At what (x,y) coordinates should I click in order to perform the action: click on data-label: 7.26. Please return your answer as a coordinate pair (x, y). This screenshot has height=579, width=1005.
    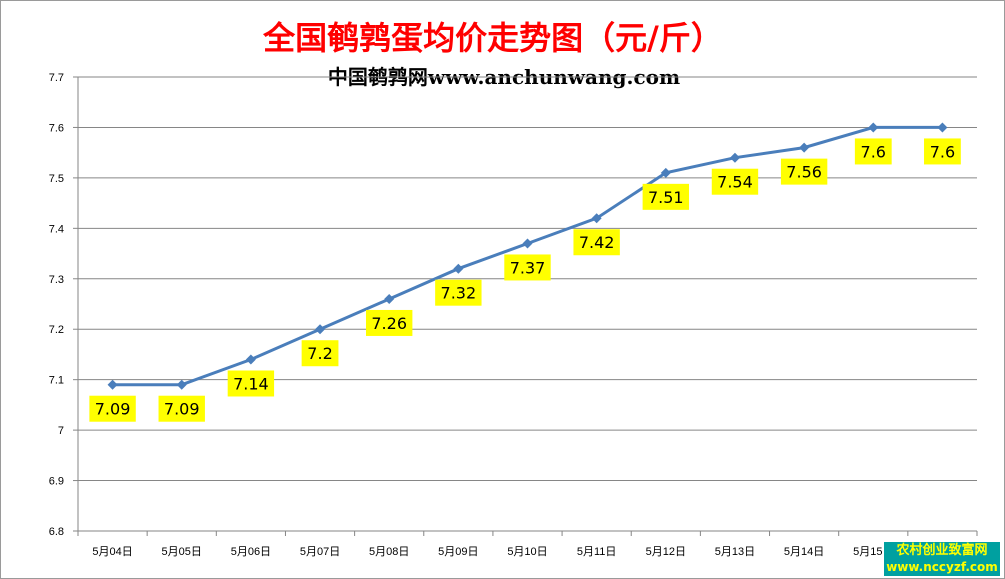
    Looking at the image, I should click on (389, 322).